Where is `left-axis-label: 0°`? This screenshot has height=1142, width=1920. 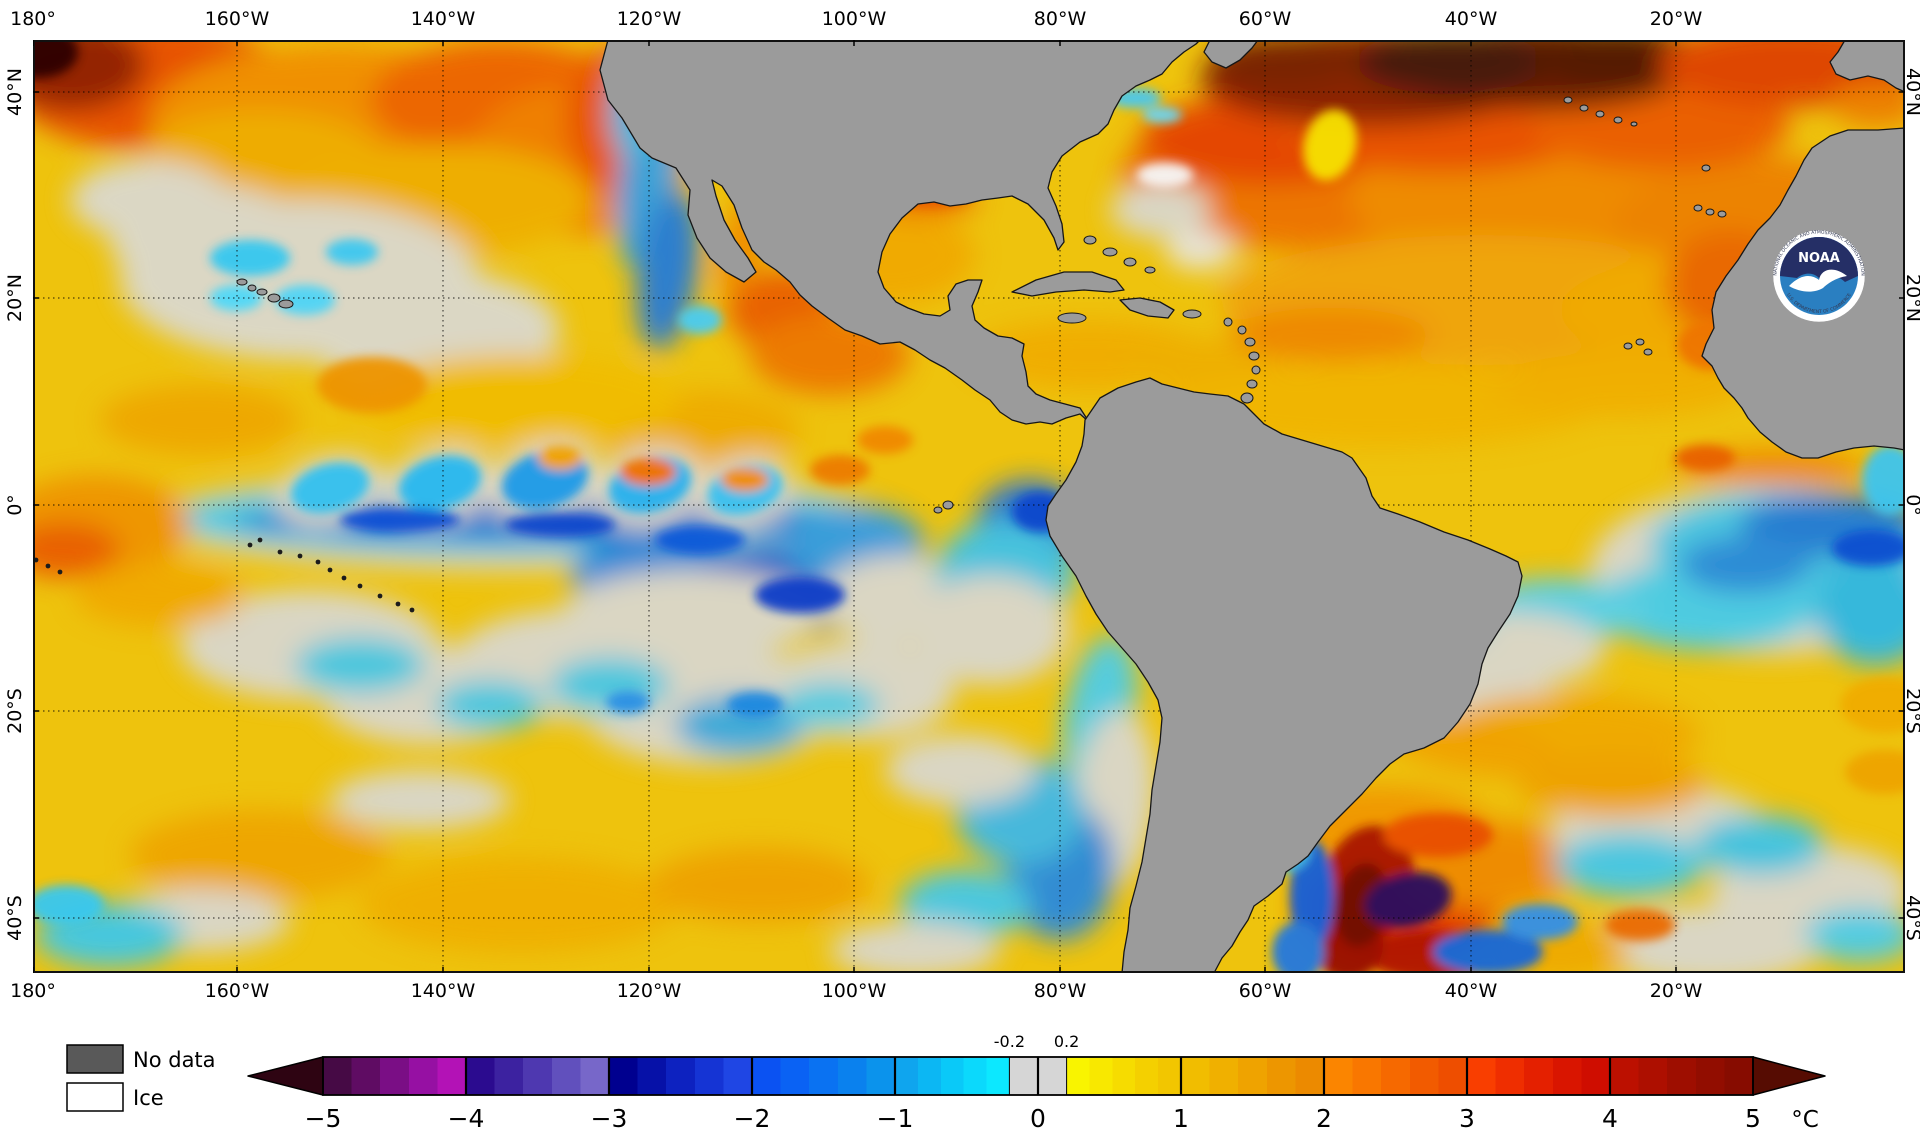 left-axis-label: 0° is located at coordinates (15, 505).